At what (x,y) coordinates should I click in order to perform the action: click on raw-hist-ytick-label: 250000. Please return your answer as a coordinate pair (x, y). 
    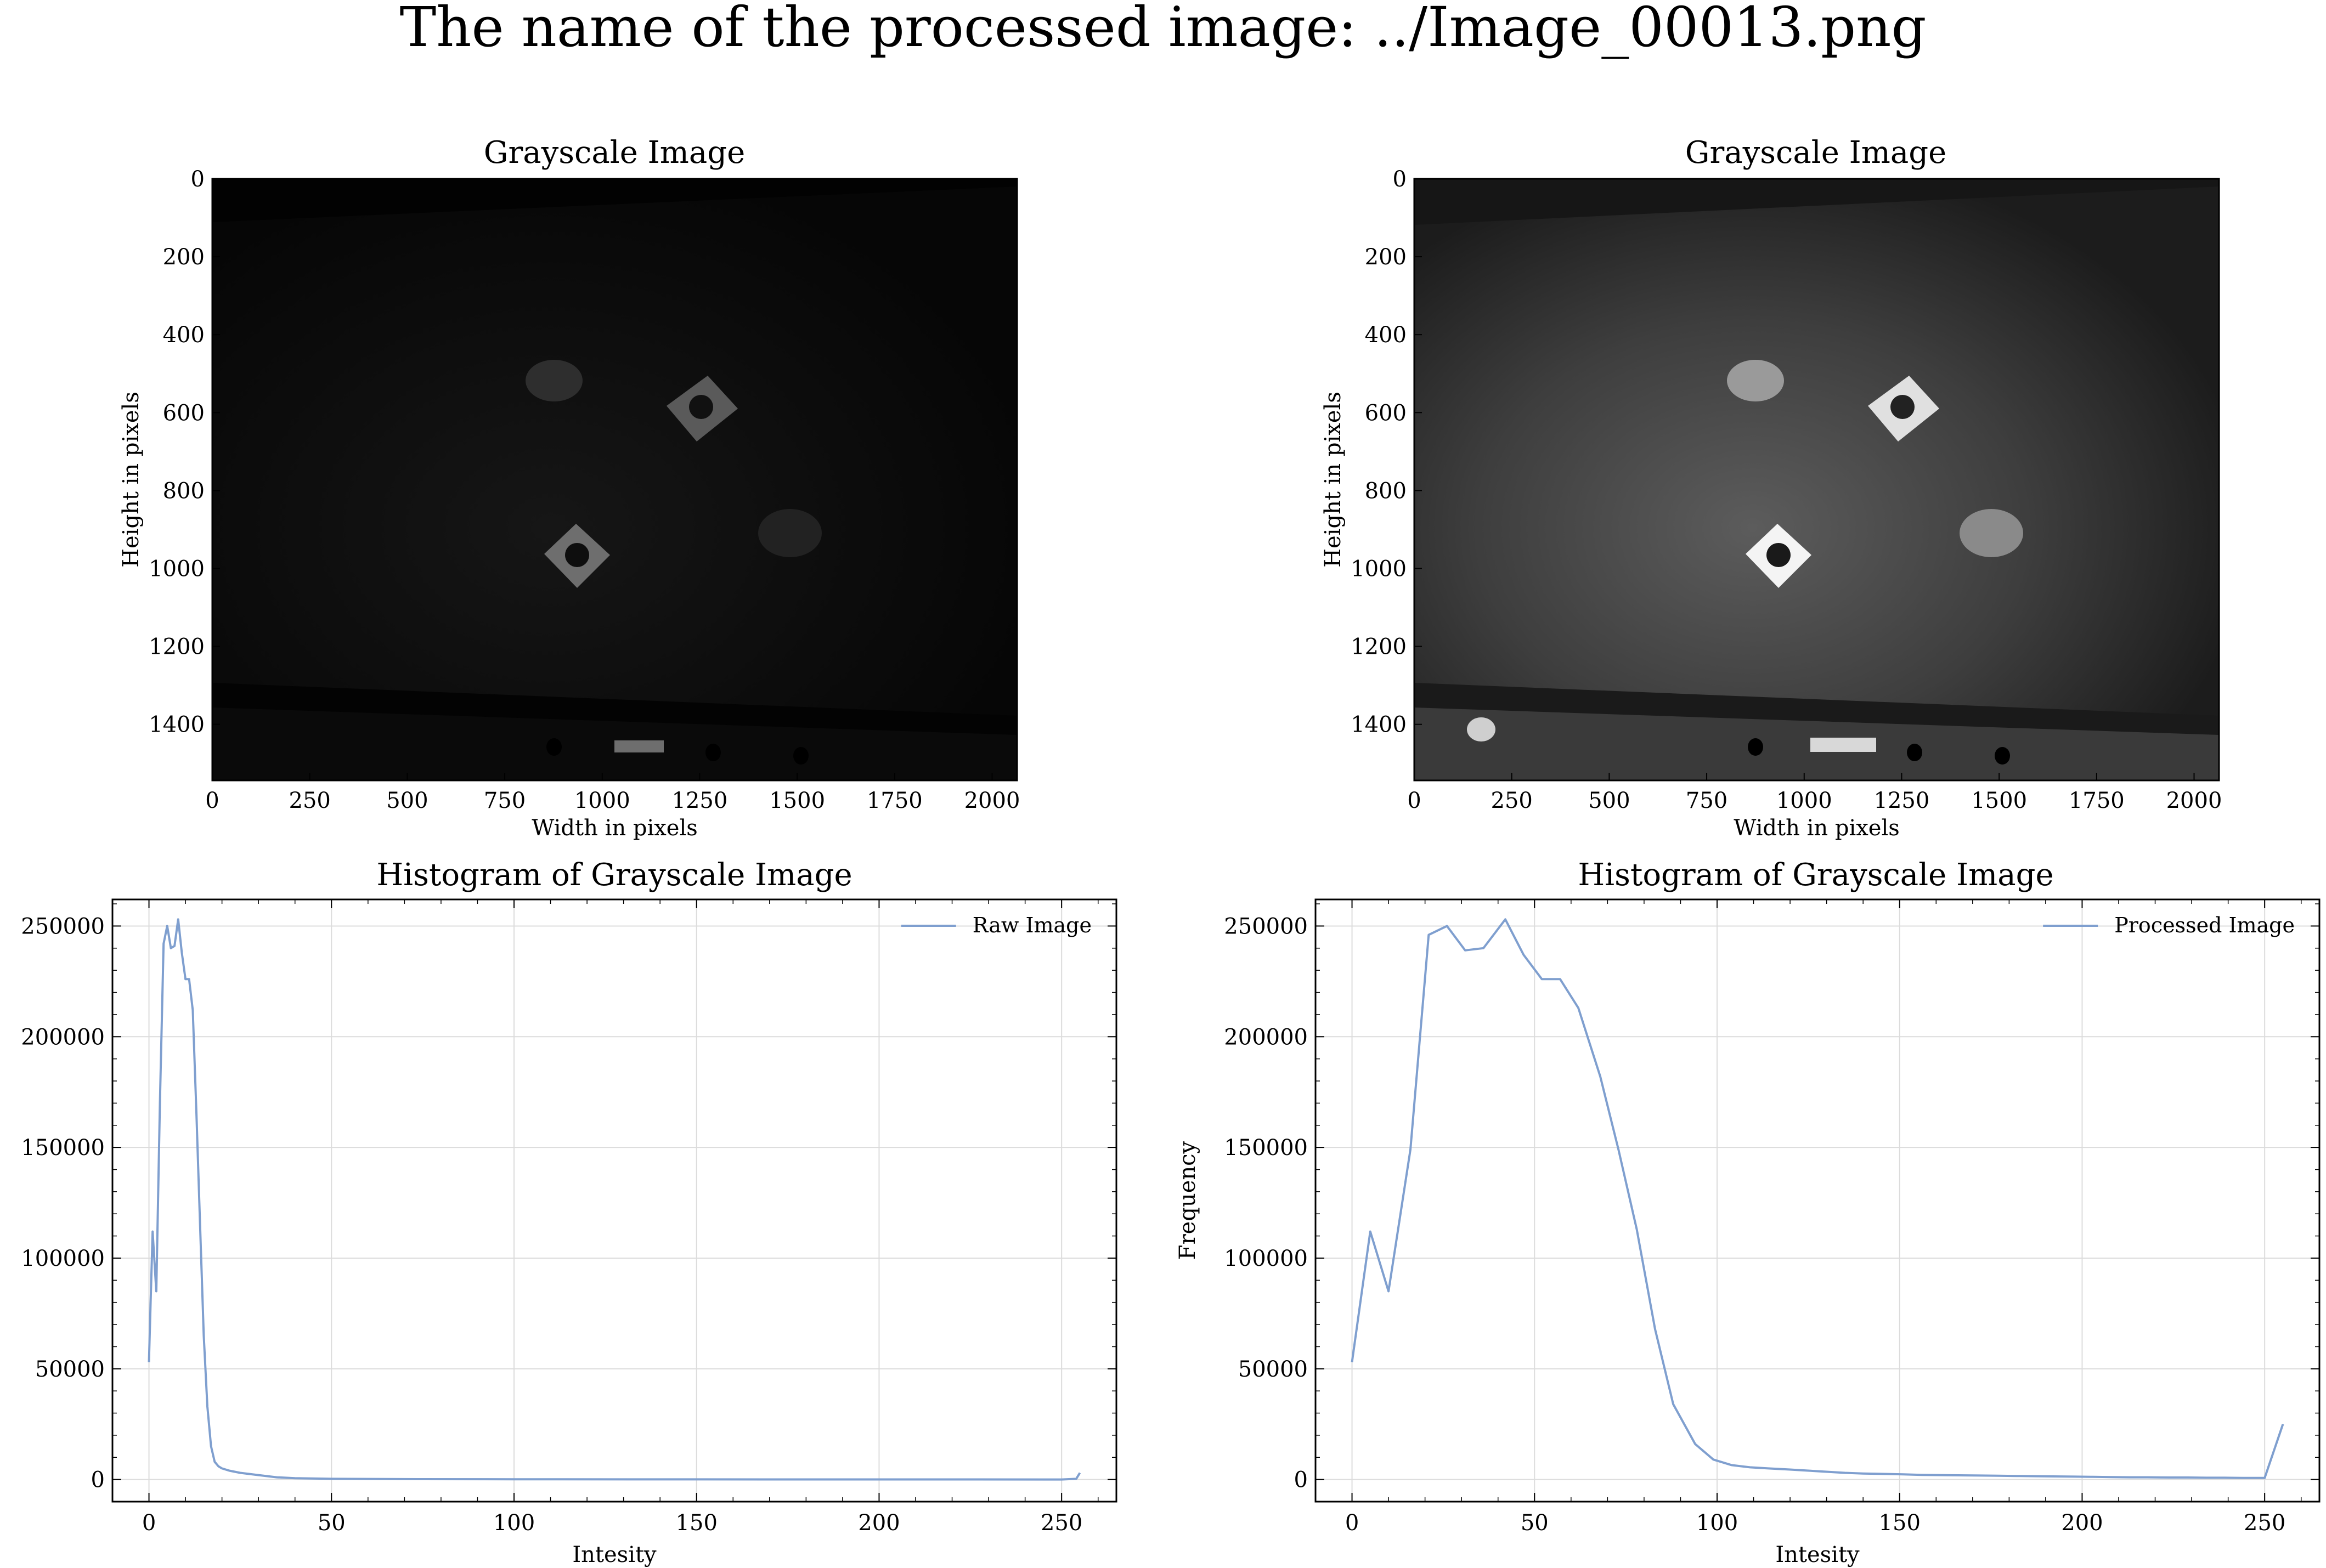
    Looking at the image, I should click on (63, 926).